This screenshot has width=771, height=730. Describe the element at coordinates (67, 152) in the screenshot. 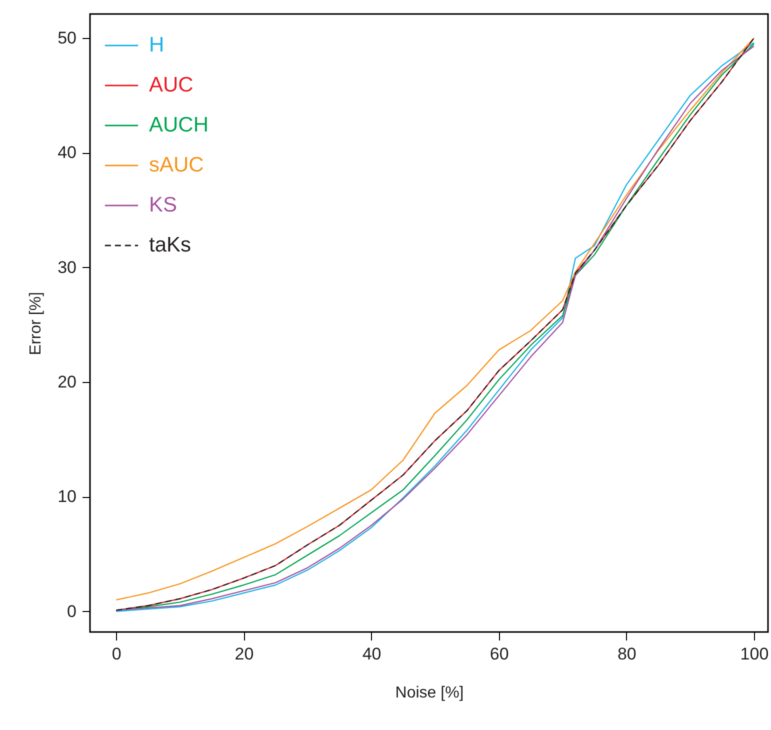

I see `y-tick-label: 40` at that location.